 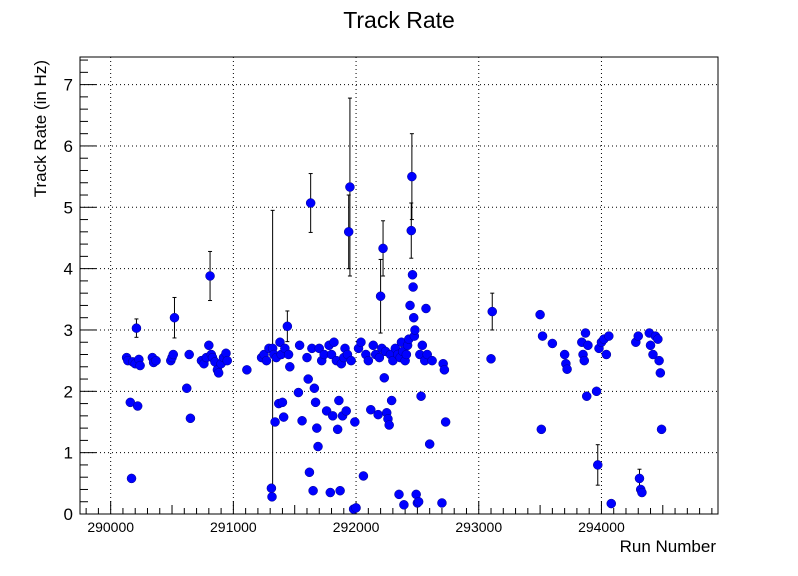 I want to click on y-tick-label: 2, so click(x=68, y=391).